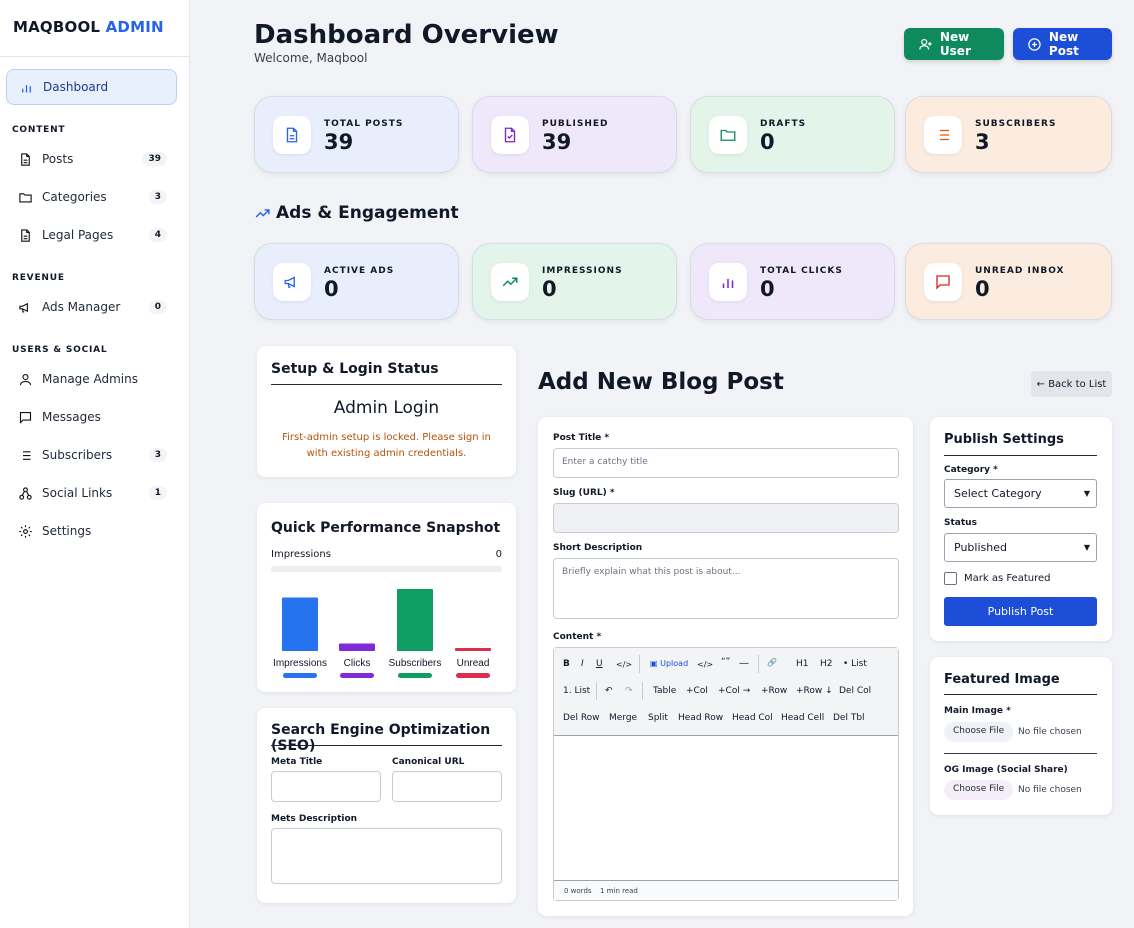 This screenshot has width=1134, height=928. I want to click on h2-button: H2, so click(826, 664).